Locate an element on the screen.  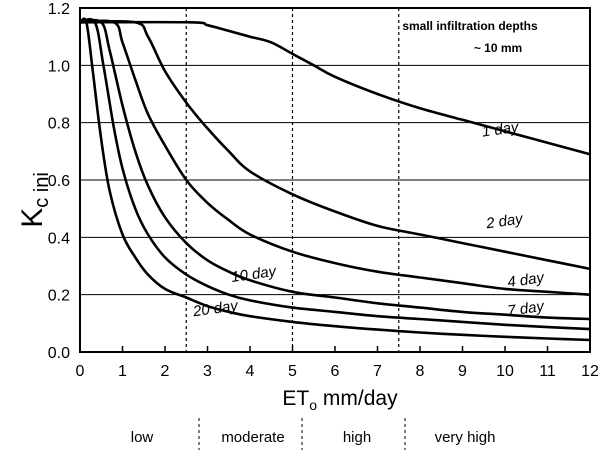
curve-label-10-day: 10 day is located at coordinates (254, 274).